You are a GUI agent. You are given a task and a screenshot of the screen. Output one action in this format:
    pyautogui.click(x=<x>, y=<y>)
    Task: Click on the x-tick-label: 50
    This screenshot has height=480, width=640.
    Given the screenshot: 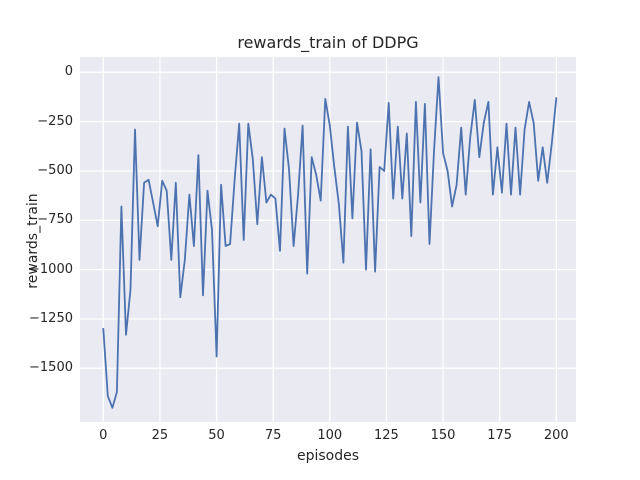 What is the action you would take?
    pyautogui.click(x=216, y=435)
    